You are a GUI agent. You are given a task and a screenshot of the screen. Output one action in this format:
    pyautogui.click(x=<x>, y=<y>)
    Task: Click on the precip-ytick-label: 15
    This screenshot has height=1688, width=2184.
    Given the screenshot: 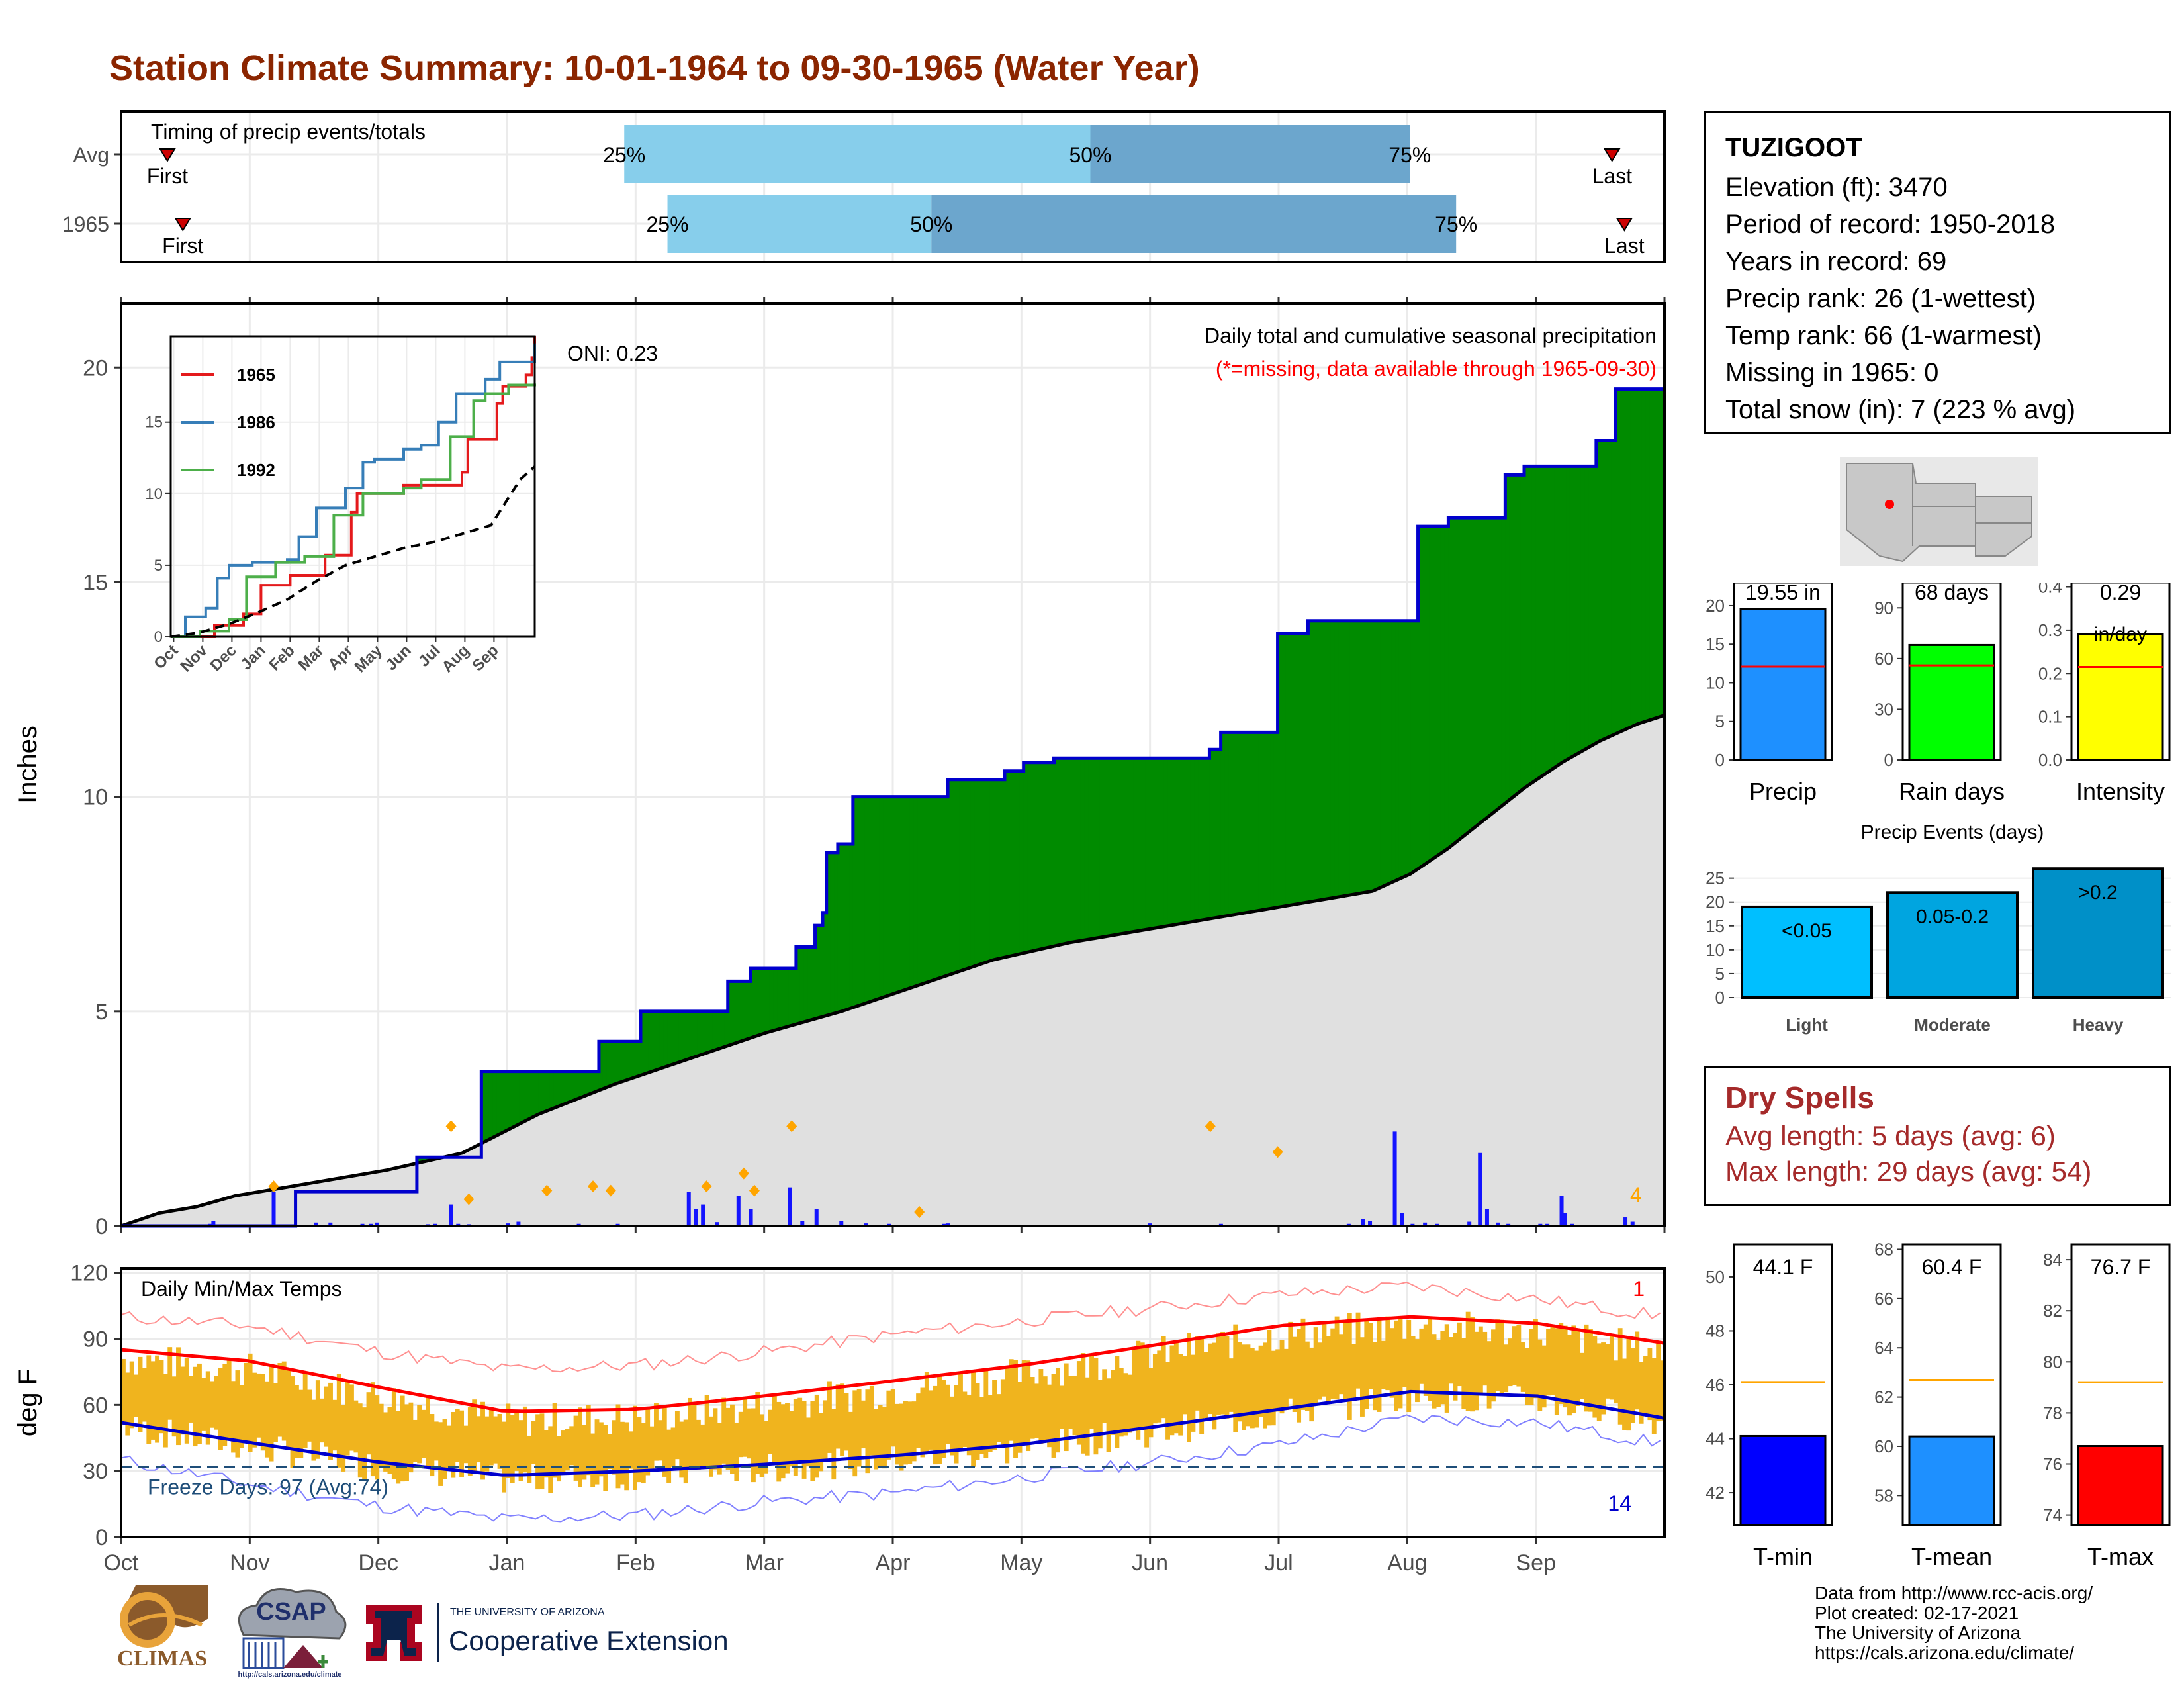 What is the action you would take?
    pyautogui.click(x=95, y=582)
    